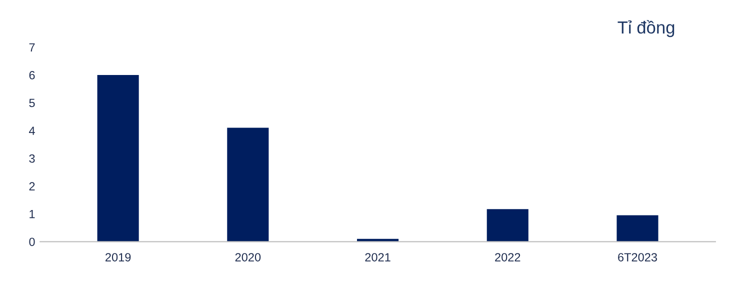  What do you see at coordinates (32, 186) in the screenshot?
I see `y-tick-label: 2` at bounding box center [32, 186].